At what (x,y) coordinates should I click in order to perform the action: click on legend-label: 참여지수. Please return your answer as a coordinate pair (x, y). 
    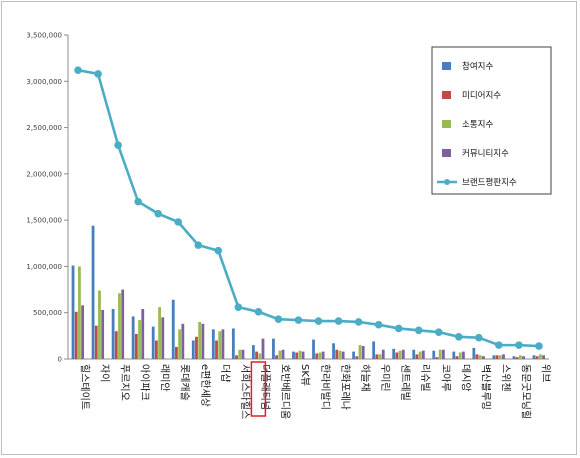
    Looking at the image, I should click on (477, 66).